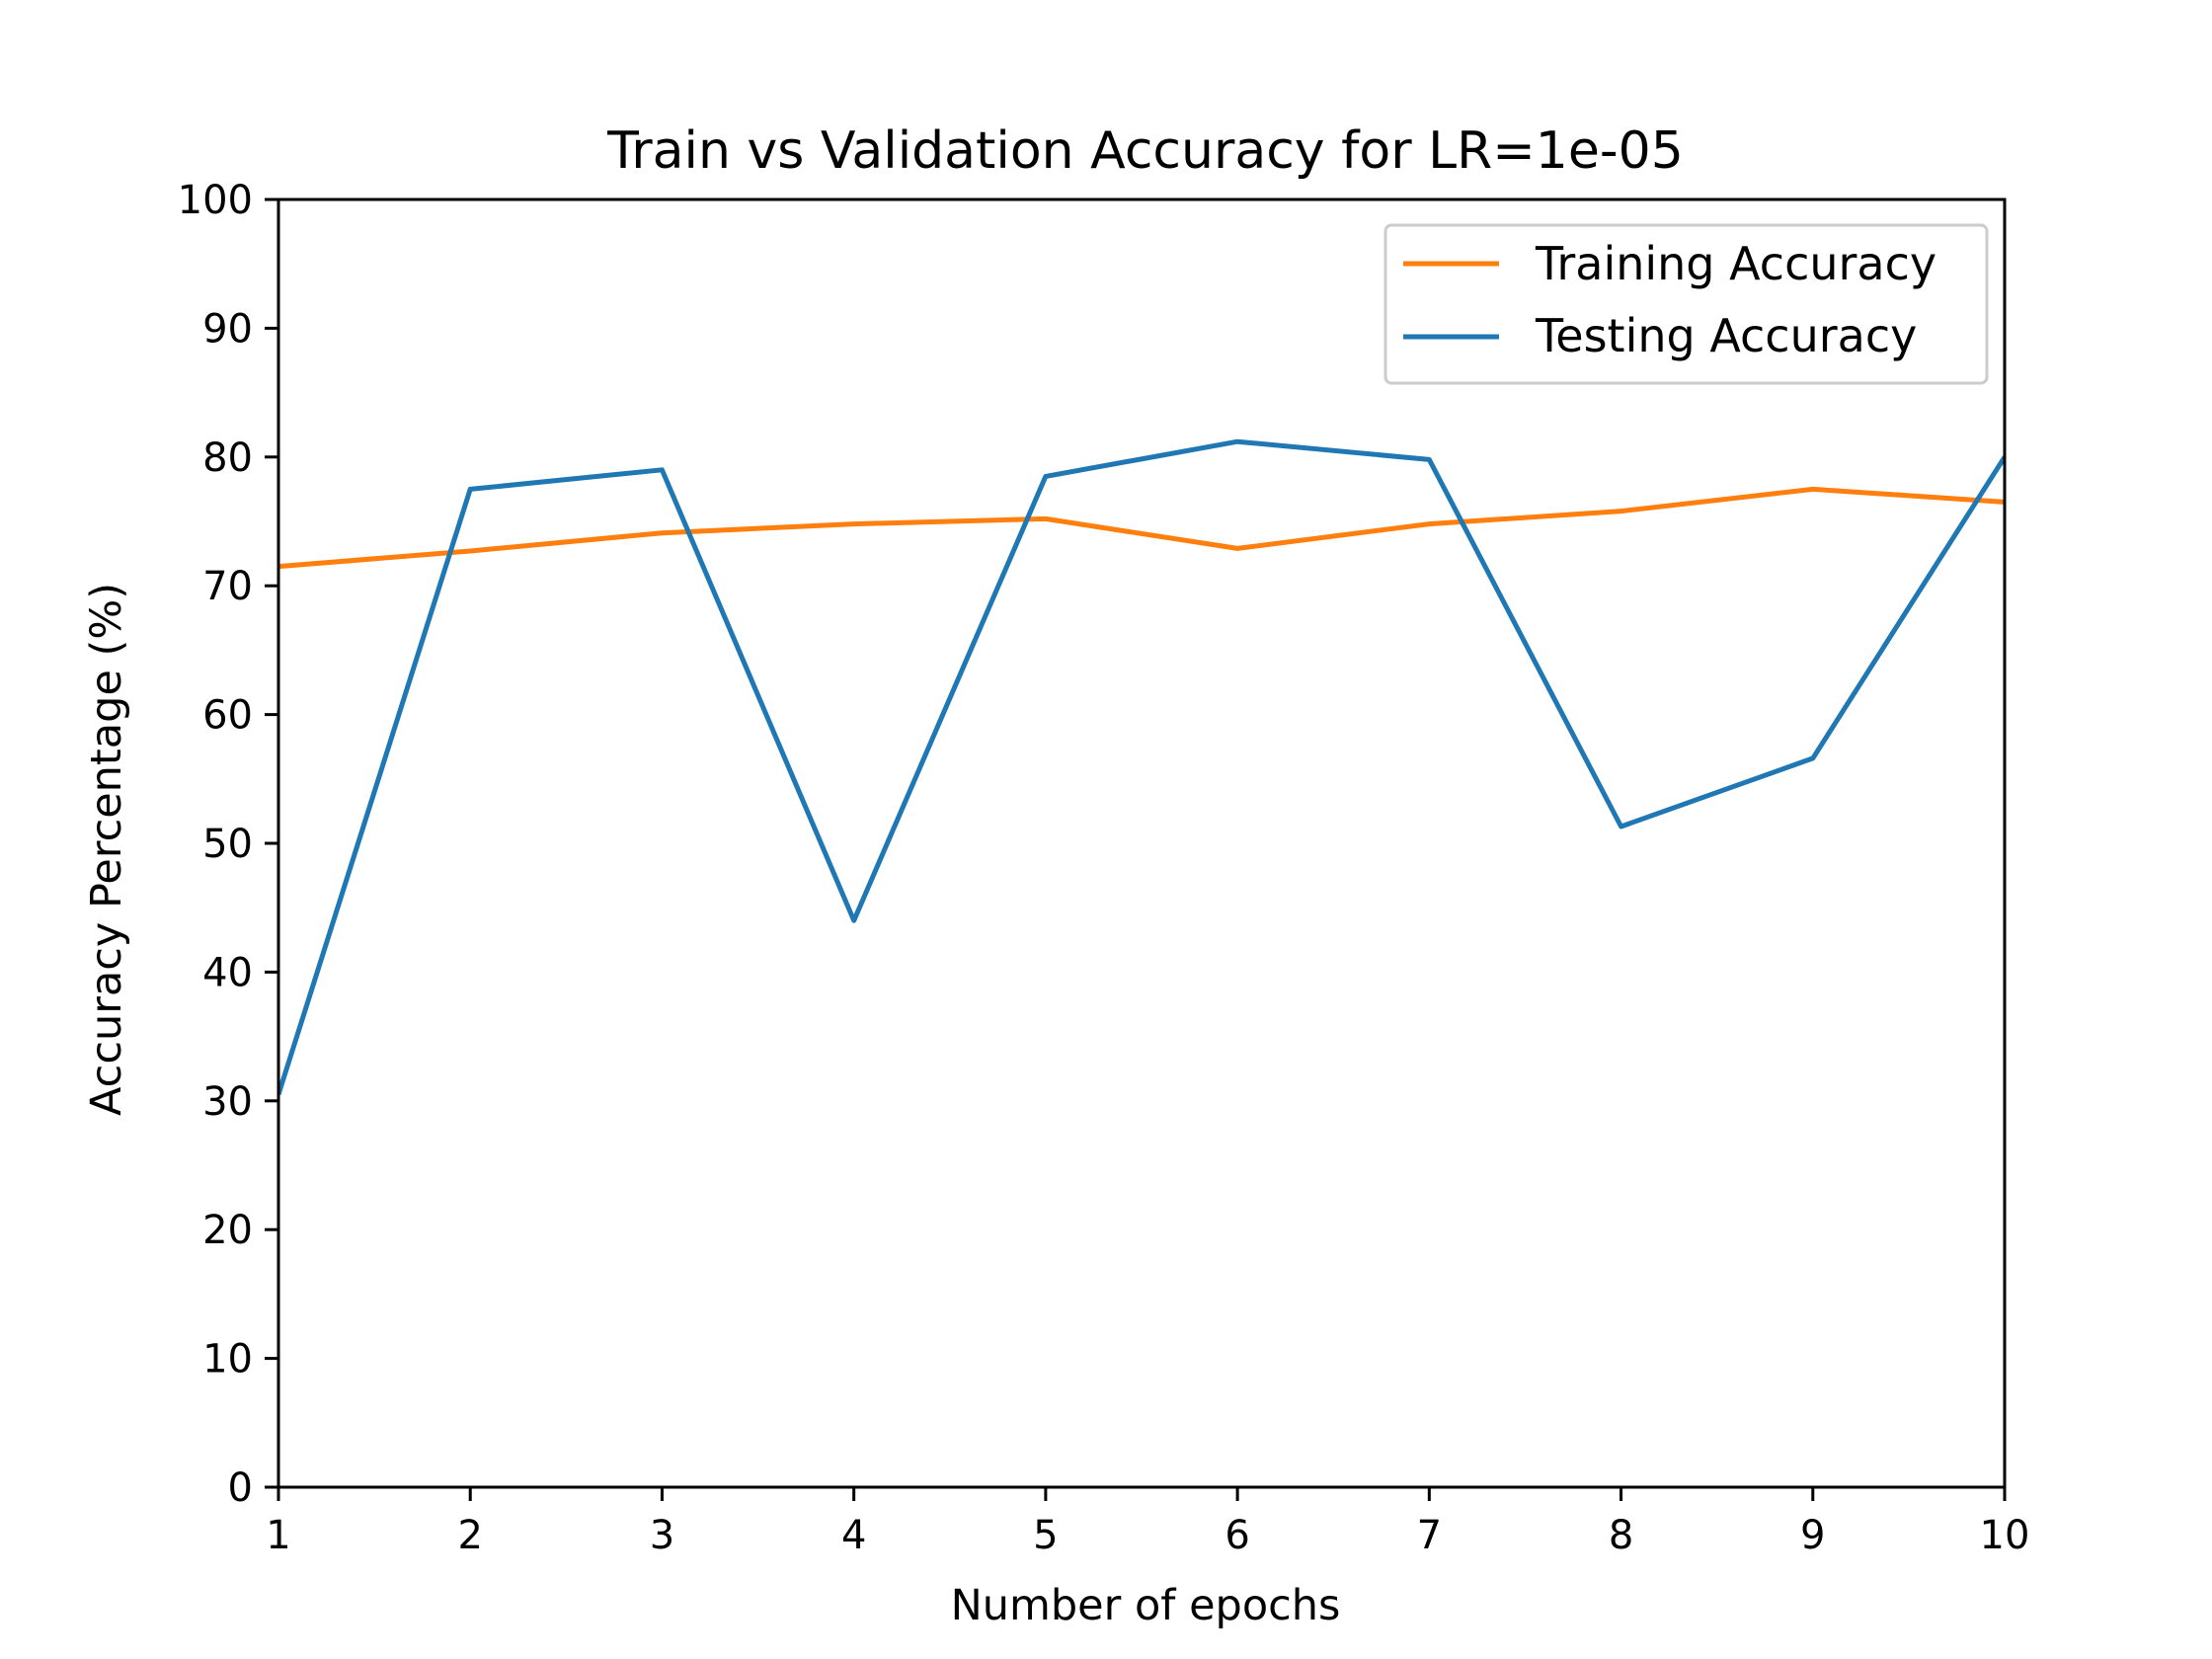 The height and width of the screenshot is (1659, 2212). What do you see at coordinates (1726, 335) in the screenshot?
I see `legend-label-testing: Testing Accuracy` at bounding box center [1726, 335].